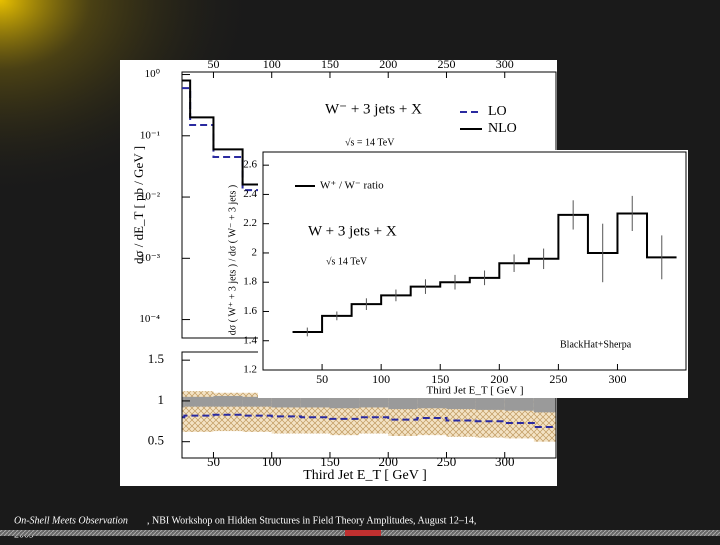 The image size is (720, 545). Describe the element at coordinates (250, 340) in the screenshot. I see `y-tick-label: 1.4` at that location.